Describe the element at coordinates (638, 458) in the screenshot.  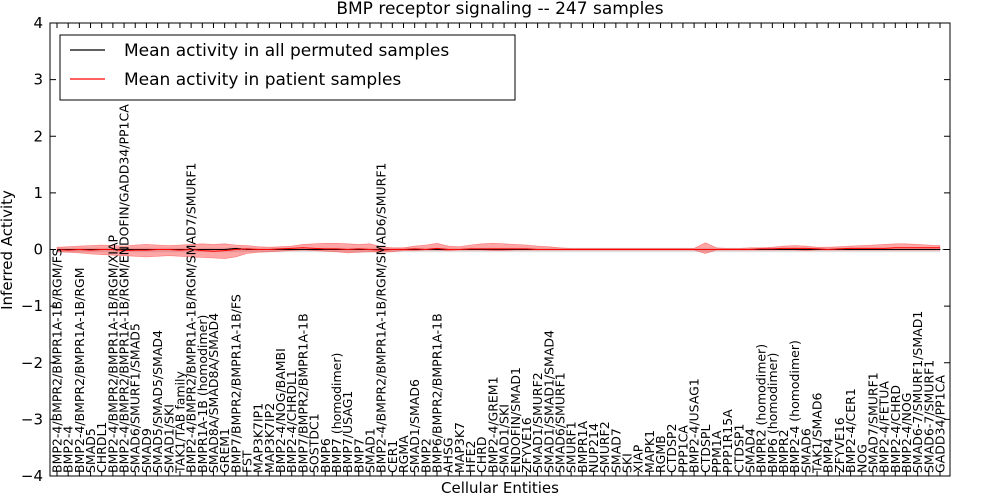
I see `x-tick-label: XIAP` at that location.